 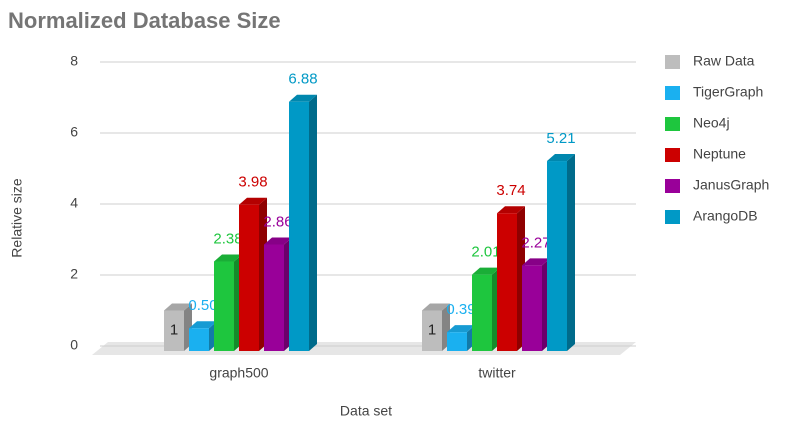 What do you see at coordinates (711, 123) in the screenshot?
I see `legend-label: Neo4j` at bounding box center [711, 123].